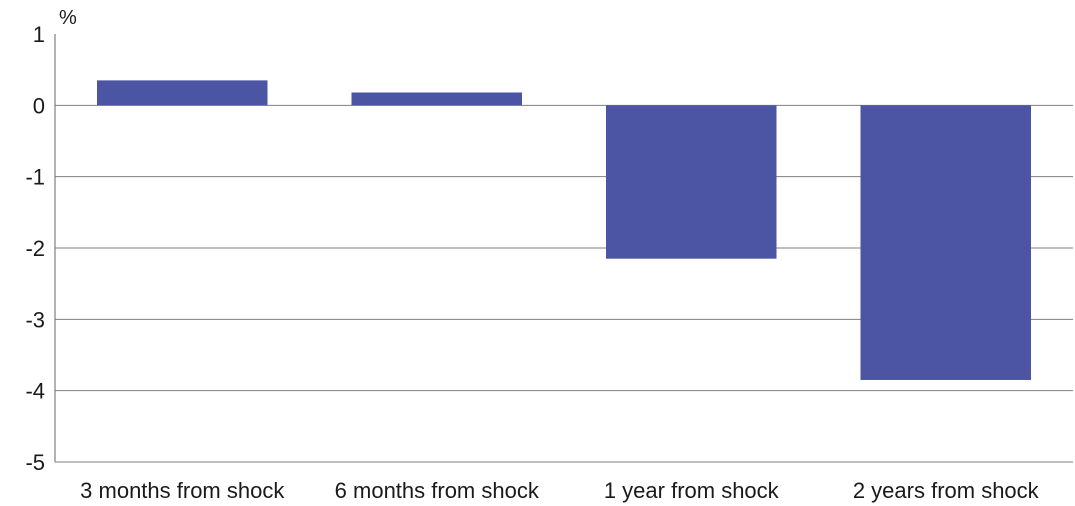  What do you see at coordinates (946, 490) in the screenshot?
I see `x-category-label: 2 years from shock` at bounding box center [946, 490].